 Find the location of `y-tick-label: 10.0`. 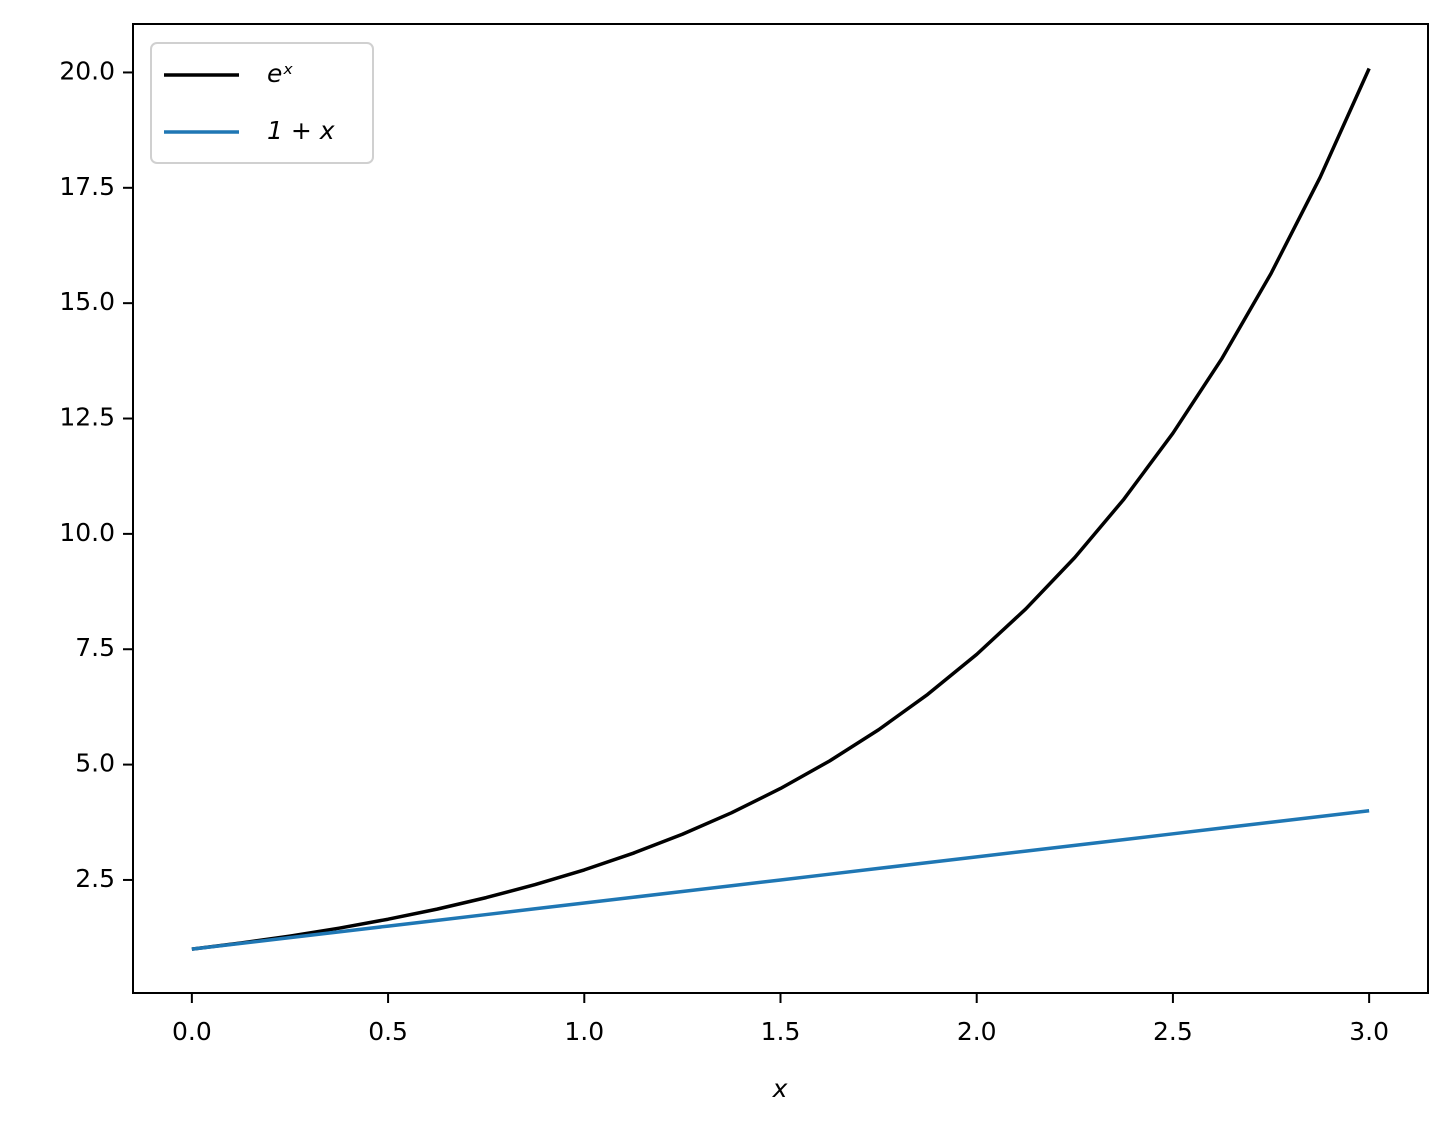

y-tick-label: 10.0 is located at coordinates (87, 532).